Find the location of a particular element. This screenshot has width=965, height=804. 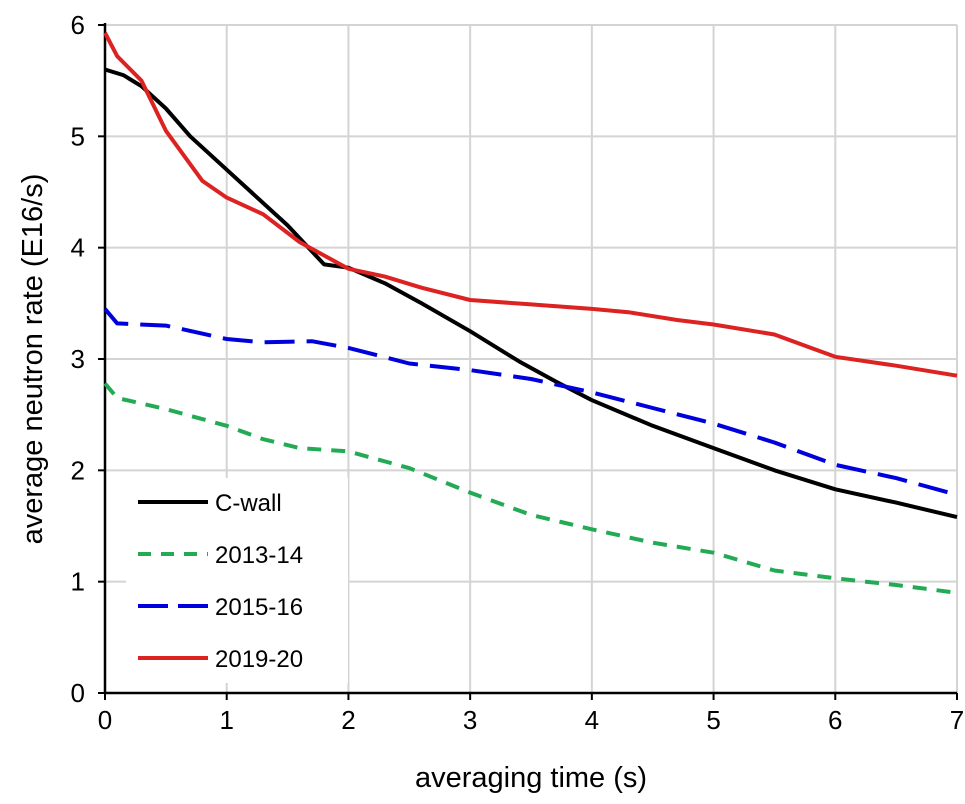

x-tick-label: 6 is located at coordinates (835, 720).